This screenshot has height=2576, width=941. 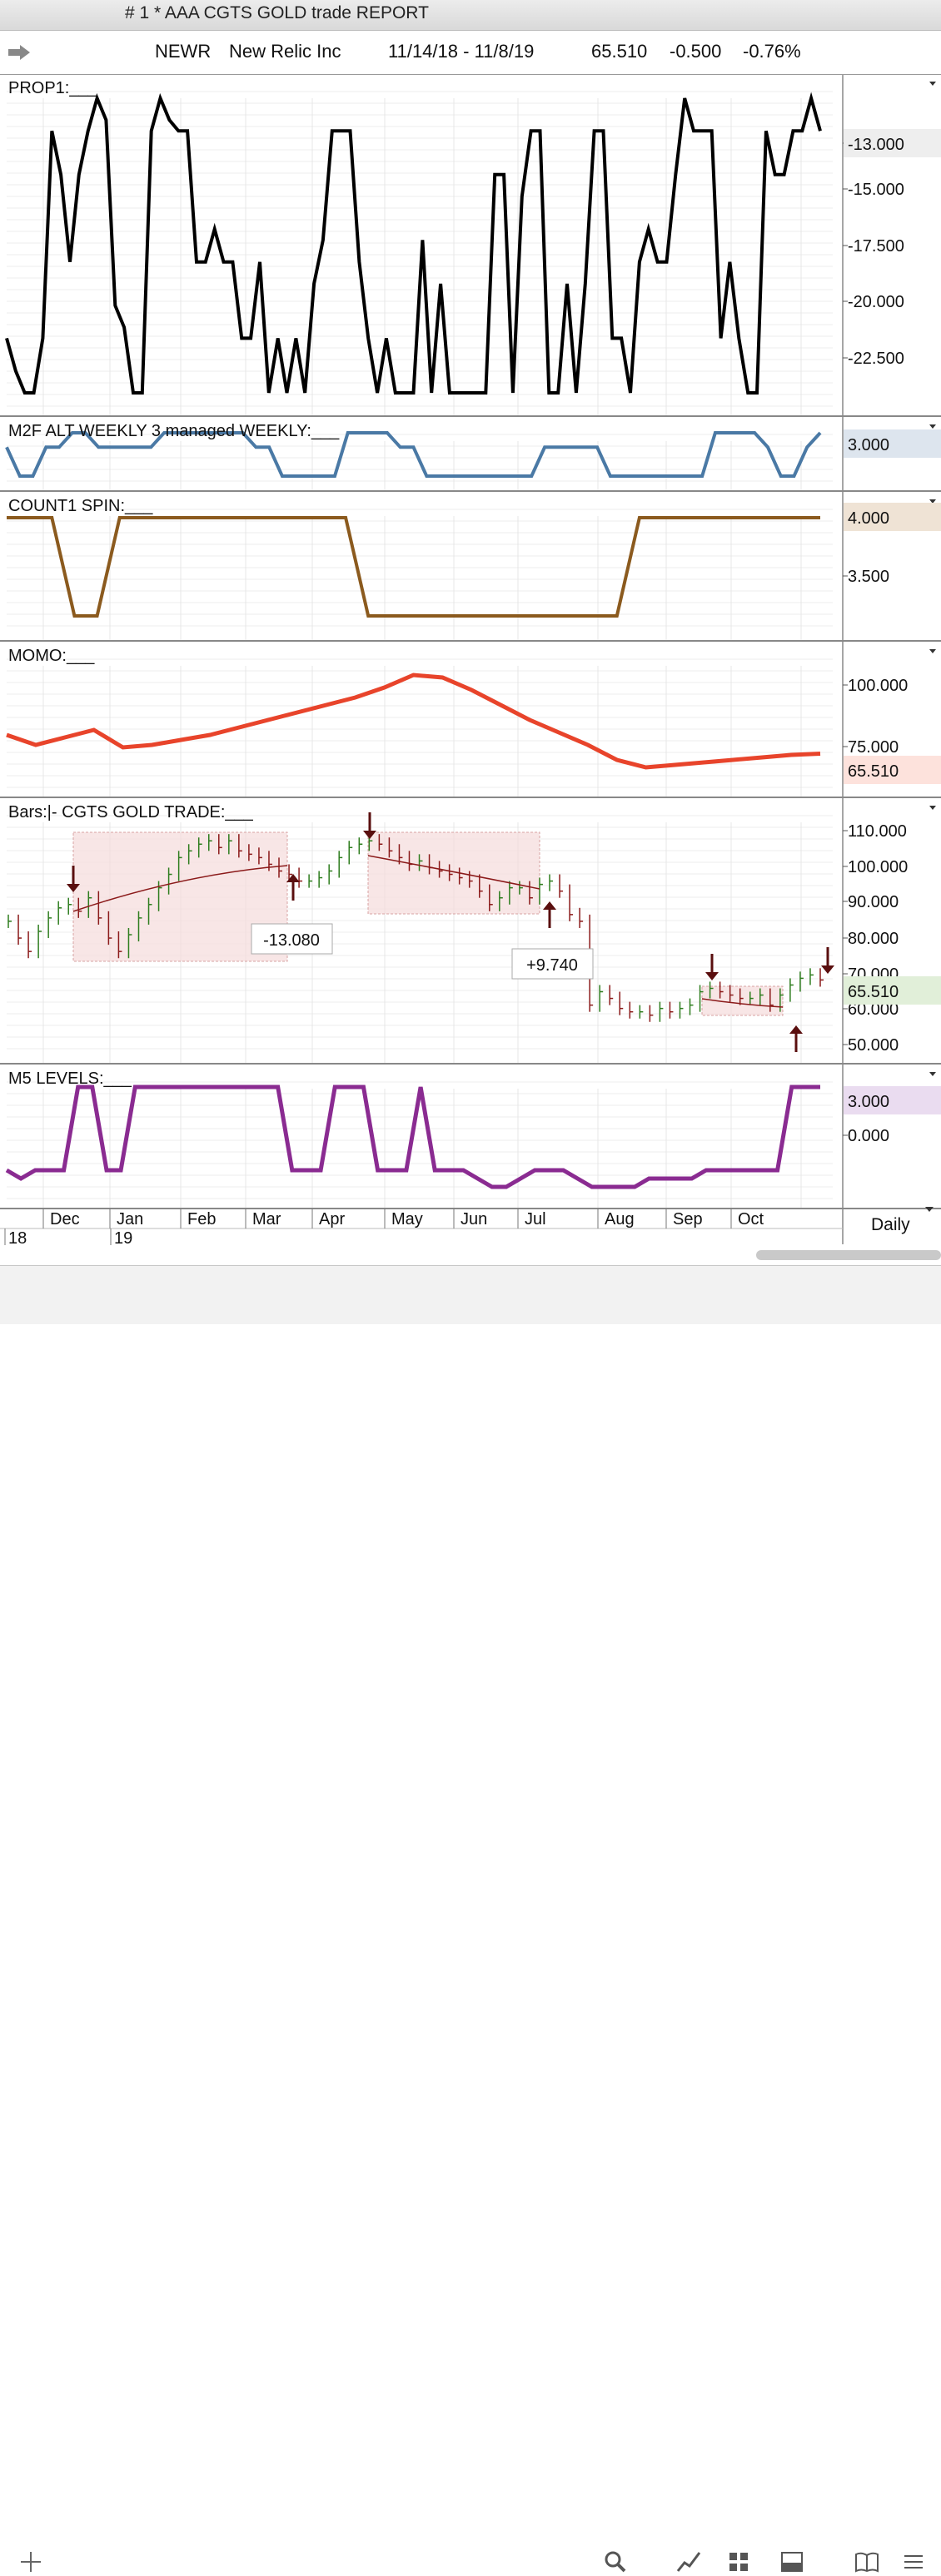 What do you see at coordinates (65, 1219) in the screenshot?
I see `month-label: Dec` at bounding box center [65, 1219].